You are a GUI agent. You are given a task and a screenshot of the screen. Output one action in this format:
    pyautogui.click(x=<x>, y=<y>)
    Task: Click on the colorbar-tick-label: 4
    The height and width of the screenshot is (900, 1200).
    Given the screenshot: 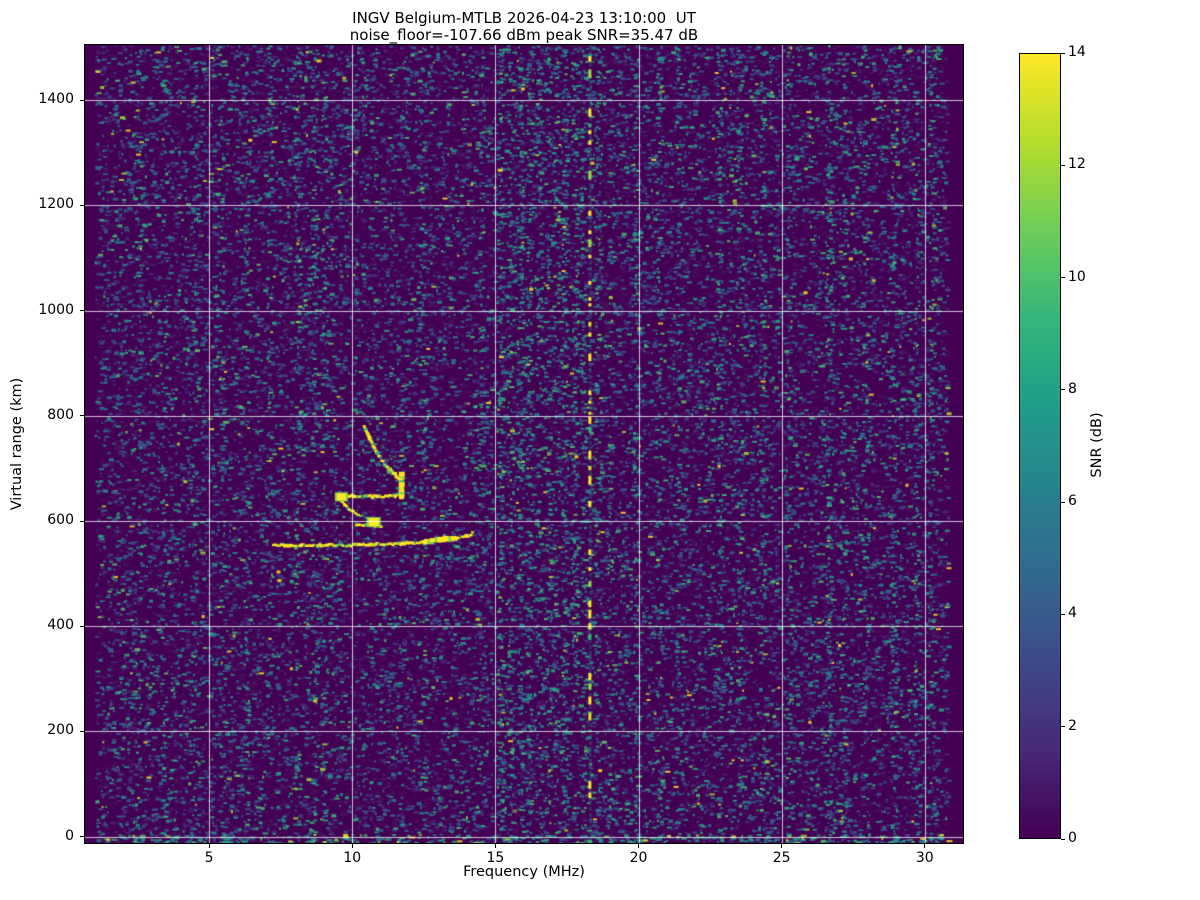 What is the action you would take?
    pyautogui.click(x=1072, y=613)
    